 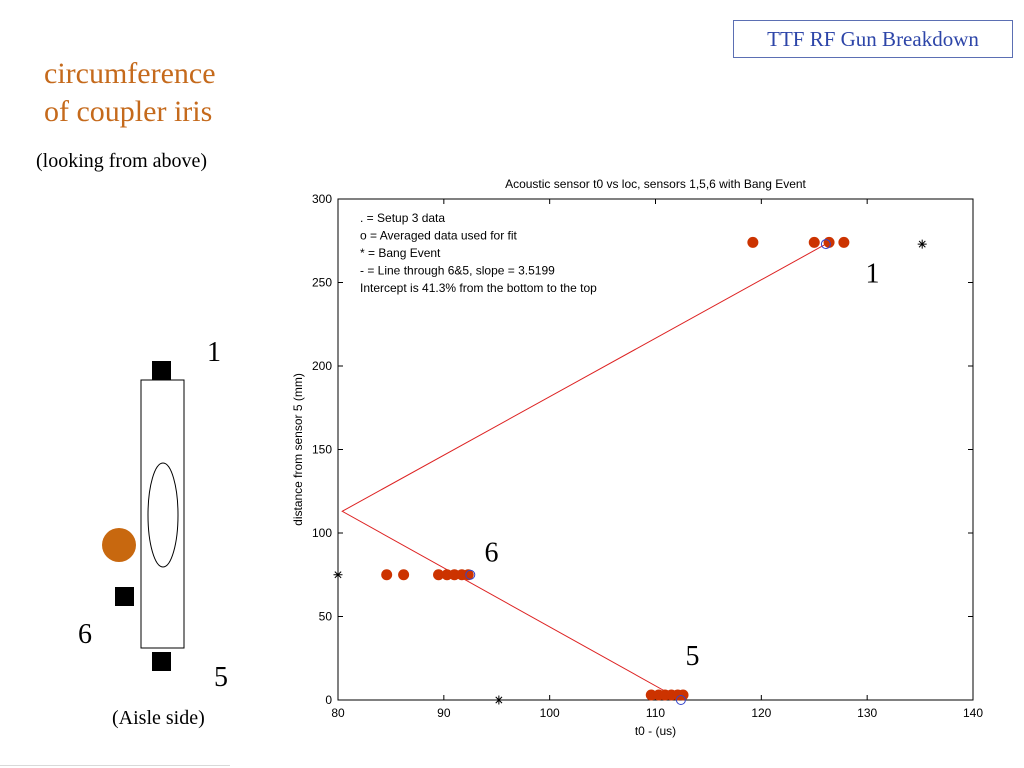 I want to click on sensor-1-label: 1, so click(x=214, y=352).